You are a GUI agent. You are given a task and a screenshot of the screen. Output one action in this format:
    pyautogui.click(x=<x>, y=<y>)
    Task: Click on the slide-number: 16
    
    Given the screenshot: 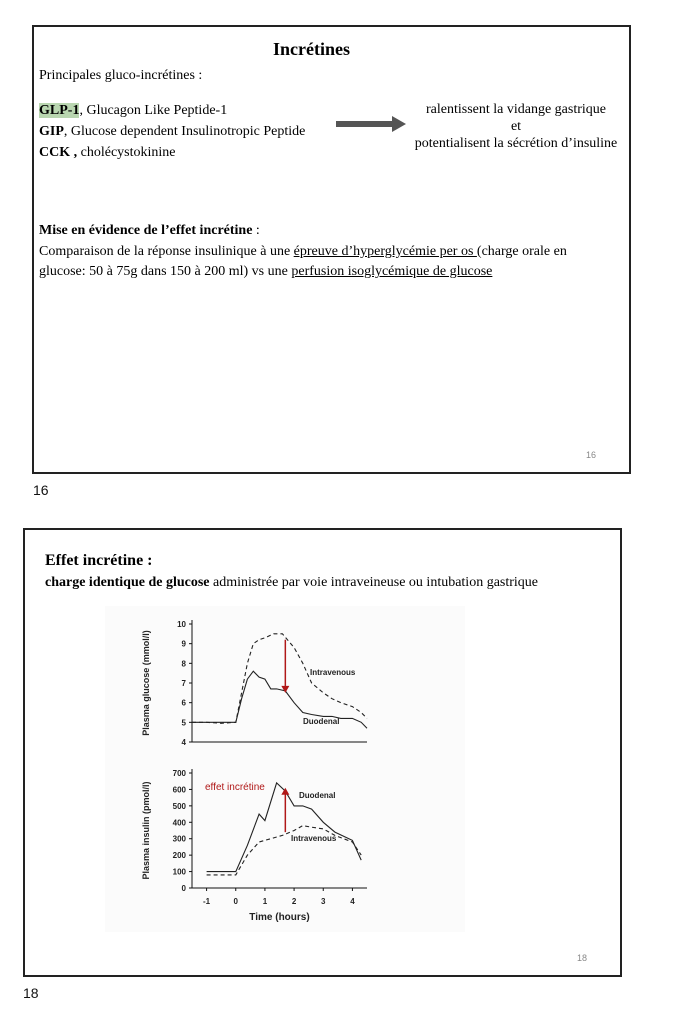 What is the action you would take?
    pyautogui.click(x=591, y=455)
    